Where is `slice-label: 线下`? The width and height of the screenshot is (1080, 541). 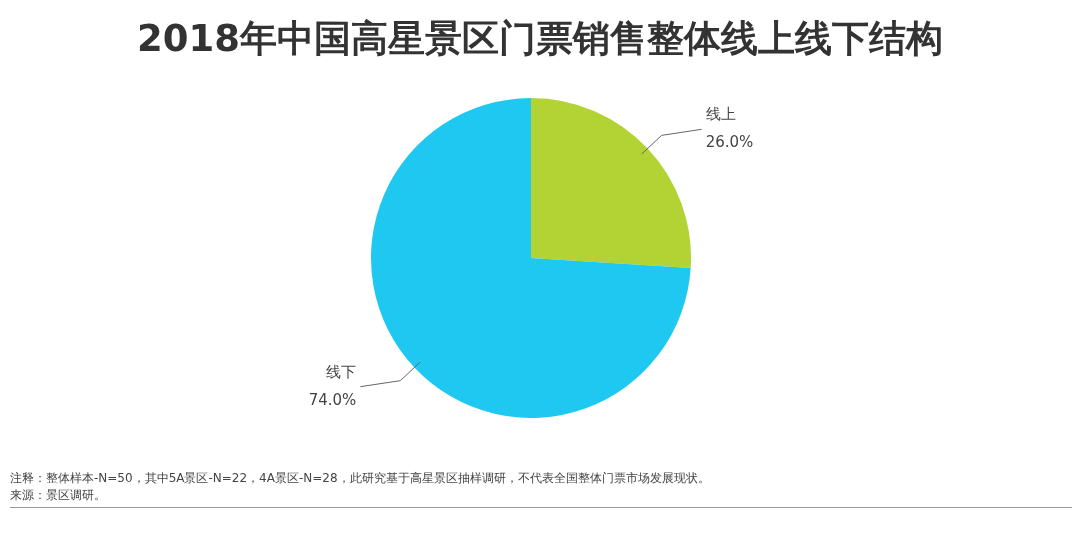
slice-label: 线下 is located at coordinates (341, 371).